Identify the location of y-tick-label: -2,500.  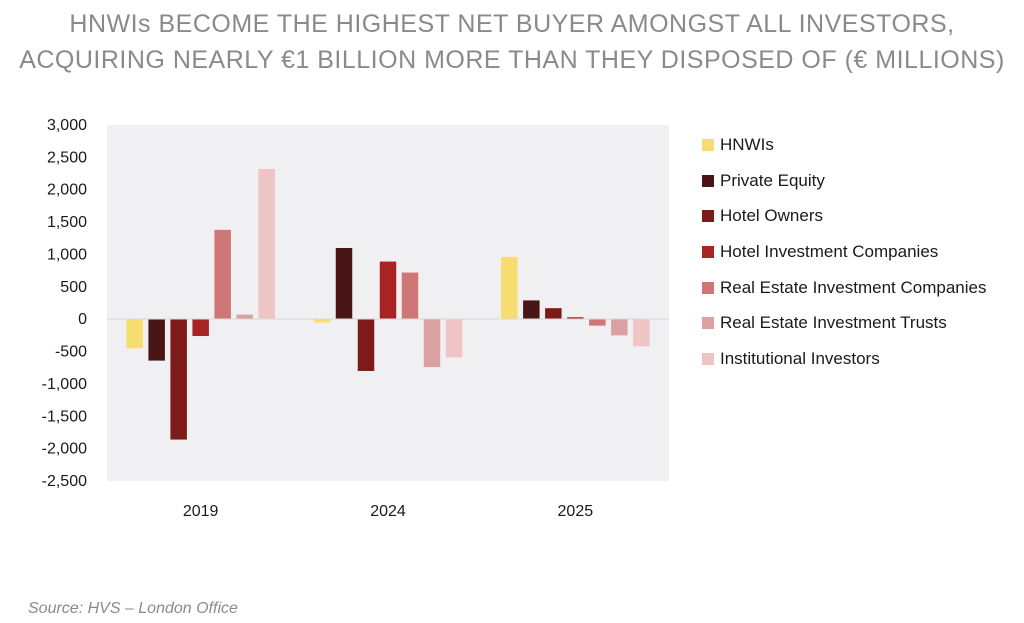
(64, 481).